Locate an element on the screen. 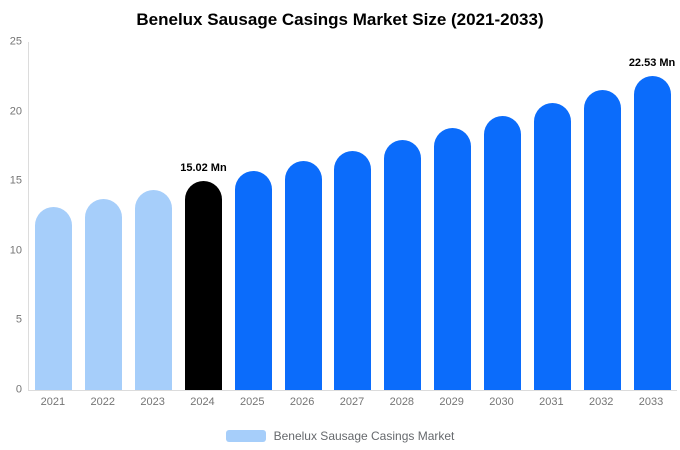 Image resolution: width=680 pixels, height=450 pixels. bar-2033 is located at coordinates (652, 233).